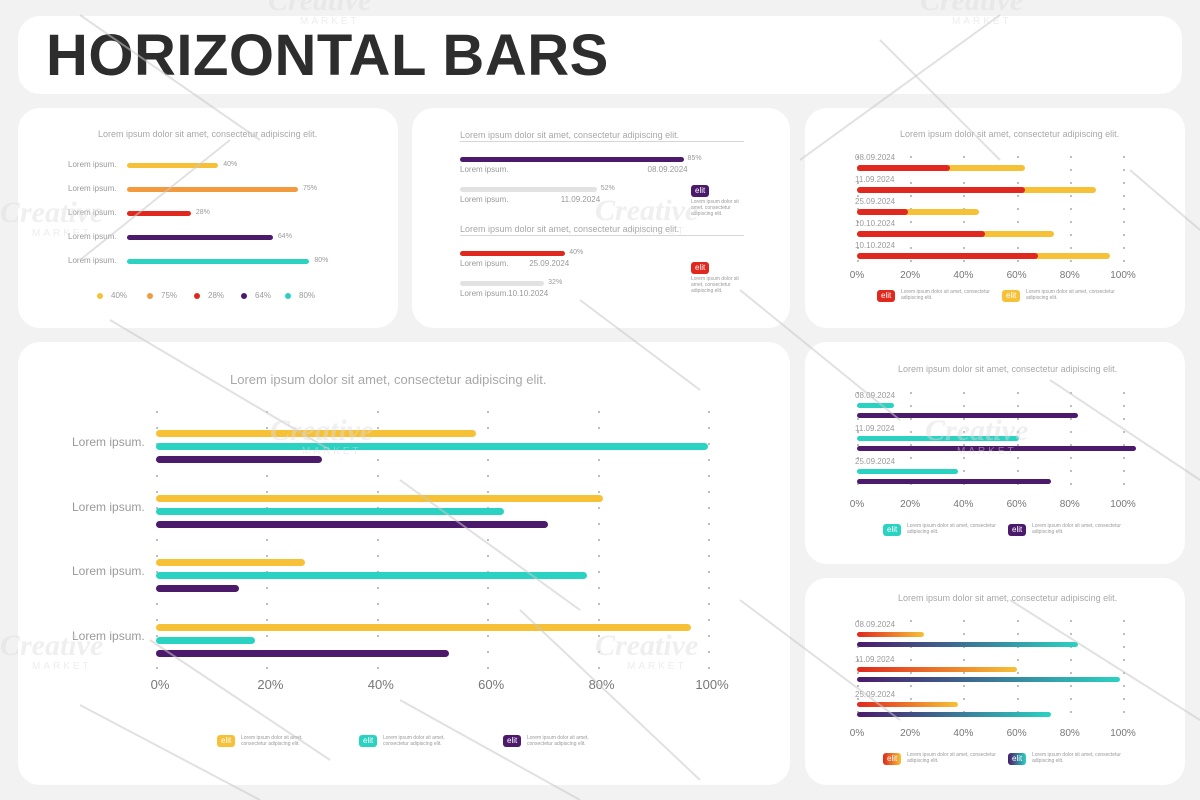 This screenshot has width=1200, height=800. What do you see at coordinates (1016, 275) in the screenshot?
I see `x-tick-label: 60%` at bounding box center [1016, 275].